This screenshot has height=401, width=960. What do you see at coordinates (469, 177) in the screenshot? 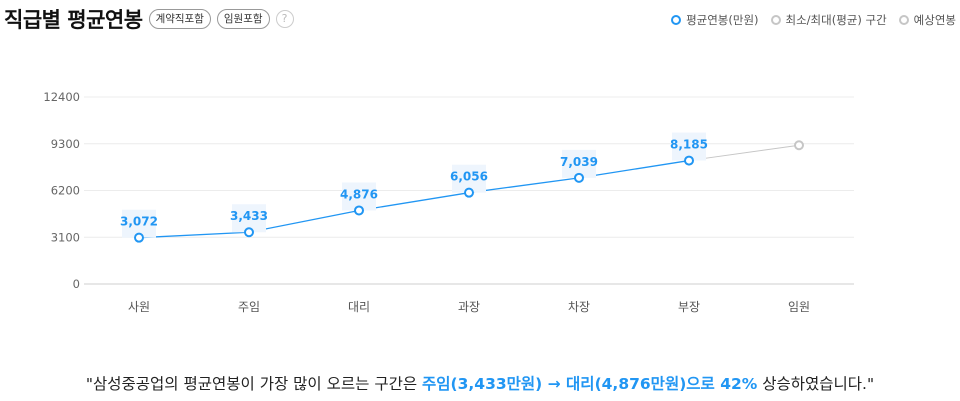
I see `data-label: 6,056` at bounding box center [469, 177].